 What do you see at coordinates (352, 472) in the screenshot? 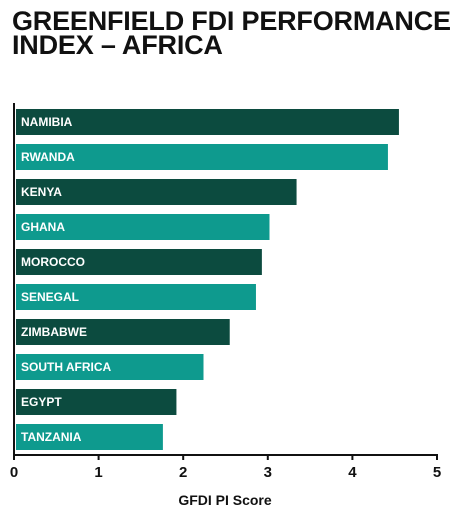
I see `x-tick-label-4: 4` at bounding box center [352, 472].